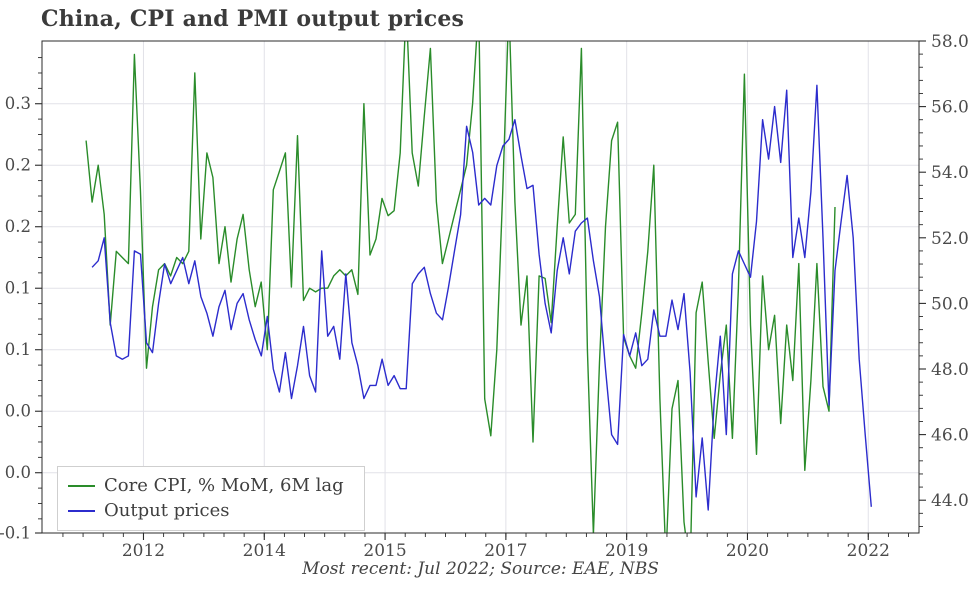  I want to click on right-tick-label: 50.0, so click(950, 304).